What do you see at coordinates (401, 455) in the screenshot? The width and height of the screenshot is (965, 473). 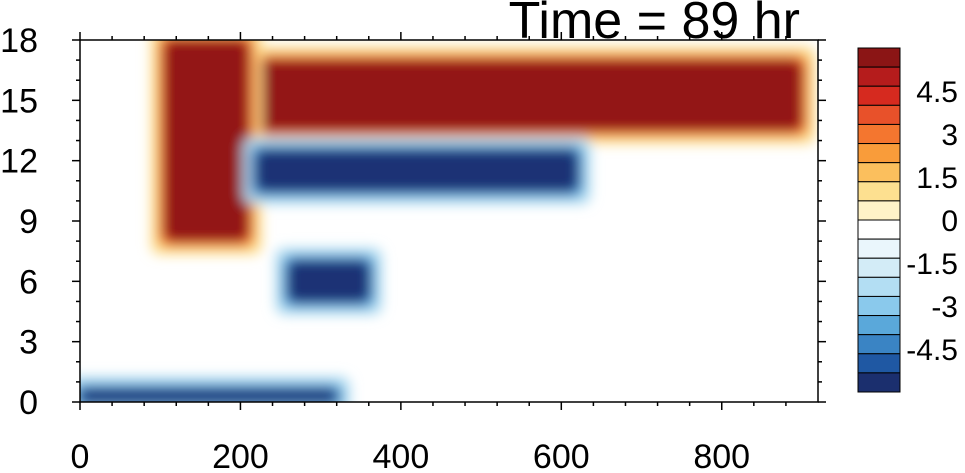 I see `x-tick-label: 400` at bounding box center [401, 455].